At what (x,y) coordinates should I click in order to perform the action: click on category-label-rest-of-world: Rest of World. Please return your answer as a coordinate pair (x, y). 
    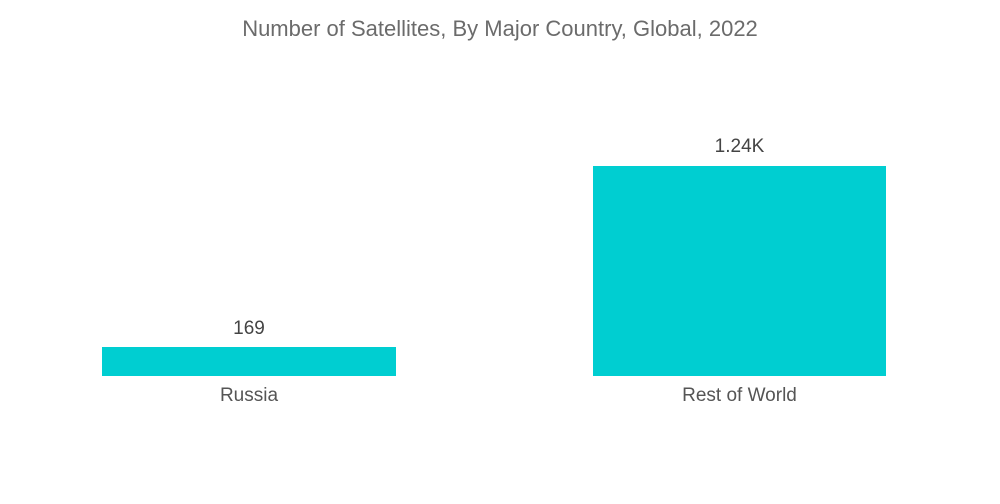
    Looking at the image, I should click on (739, 395).